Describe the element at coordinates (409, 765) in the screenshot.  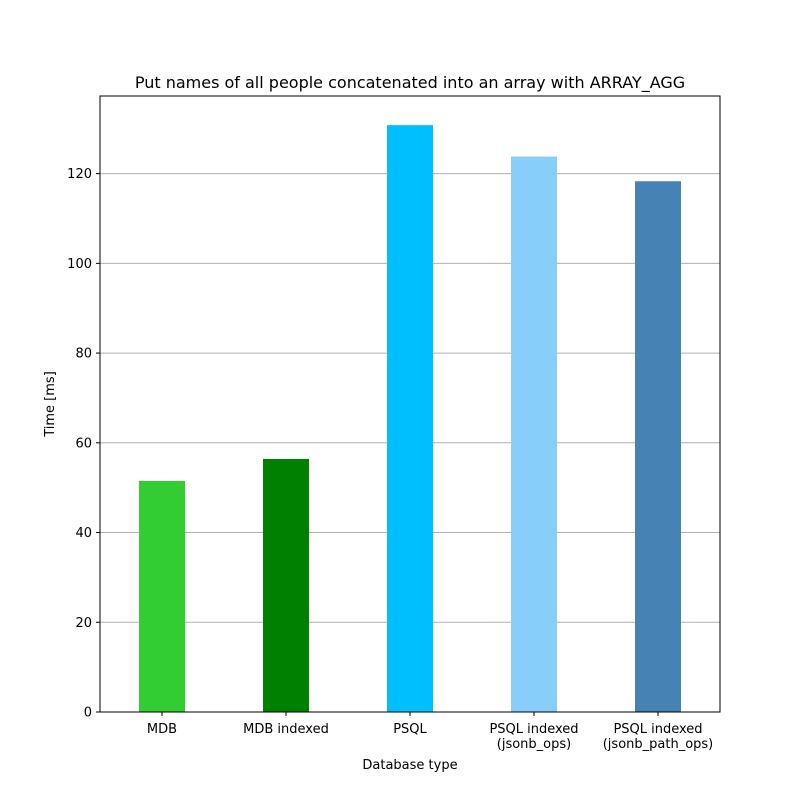
I see `x-axis-label: Database type` at that location.